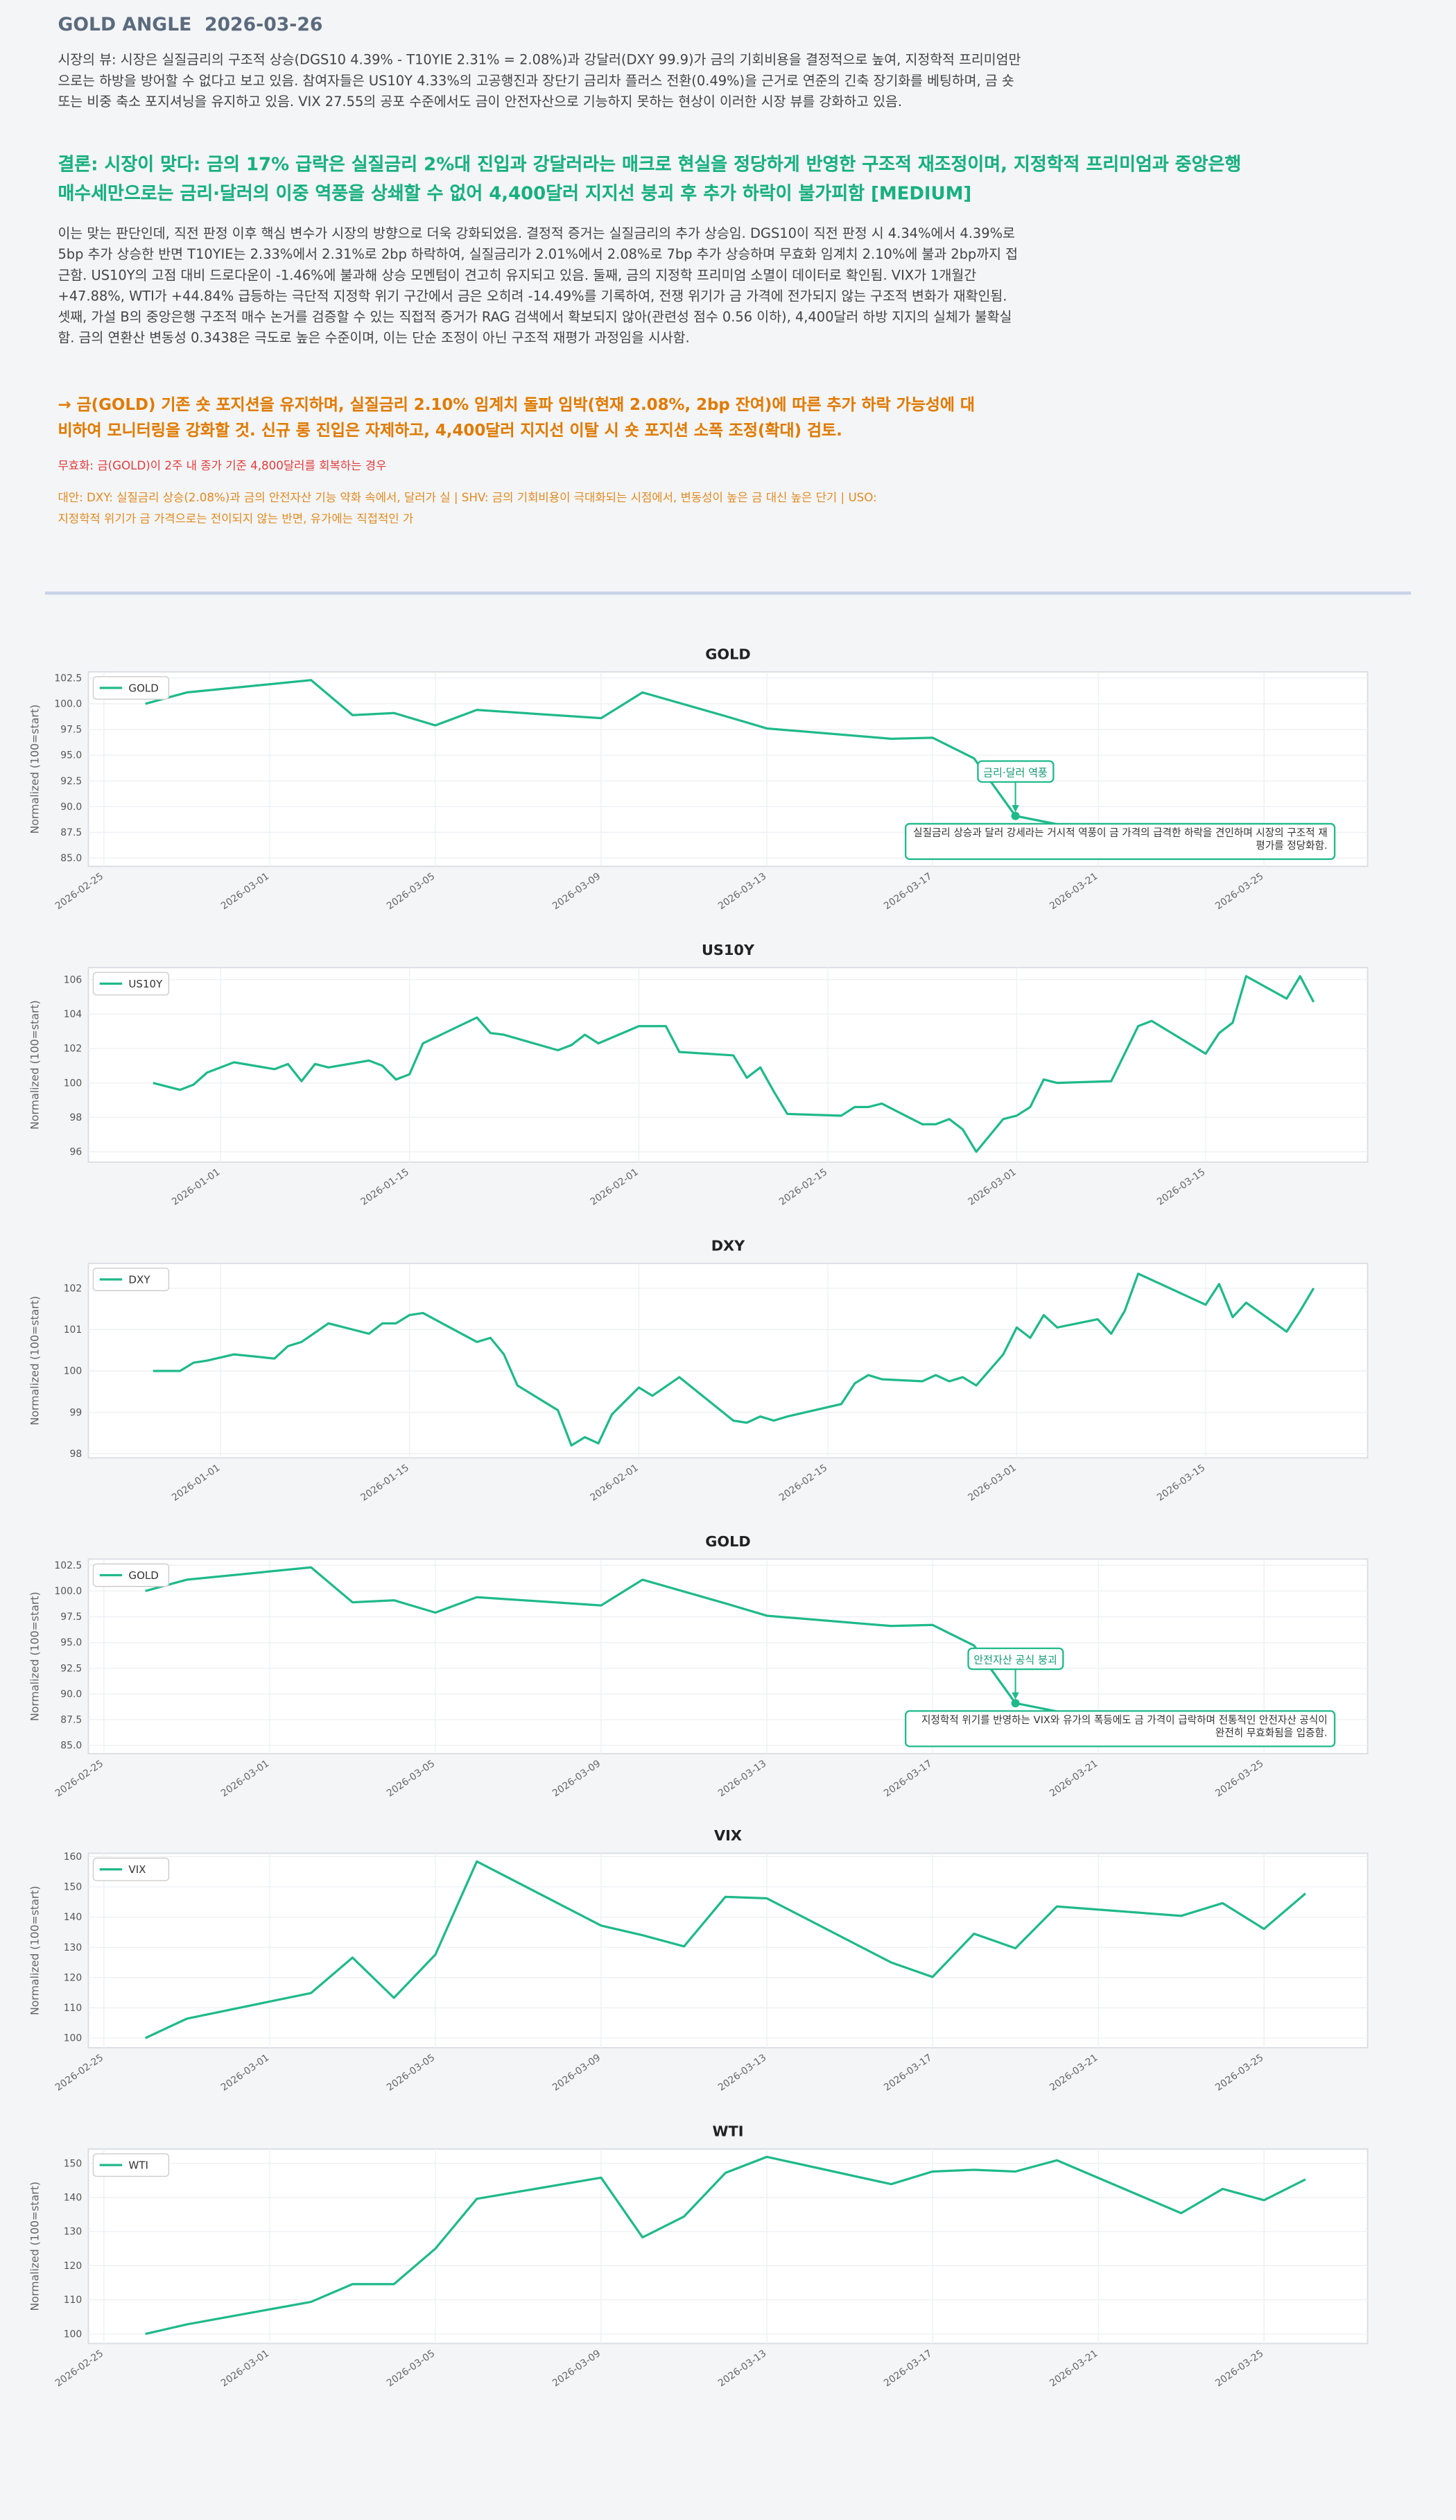 The height and width of the screenshot is (2520, 1456). I want to click on y-tick-label: 90.0, so click(71, 808).